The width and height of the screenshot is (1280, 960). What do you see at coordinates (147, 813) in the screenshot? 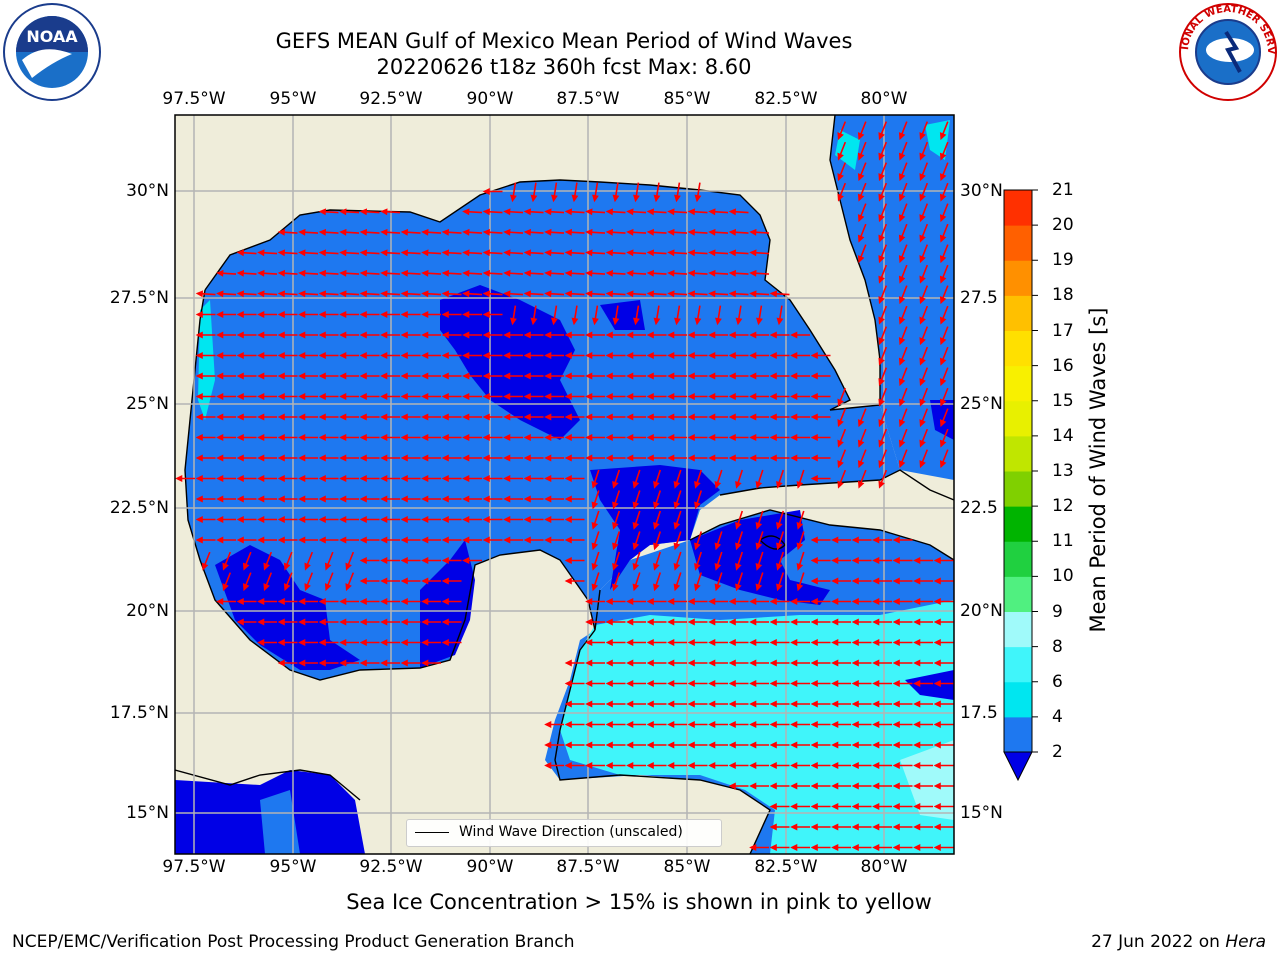
I see `lat-tick-left: 15°N` at bounding box center [147, 813].